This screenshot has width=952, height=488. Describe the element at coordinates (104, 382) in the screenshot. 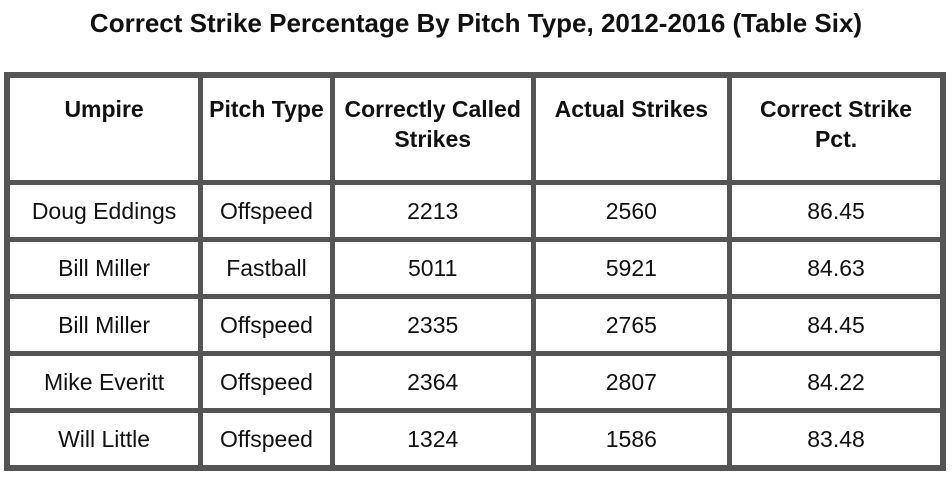

I see `table-cell: Mike Everitt` at that location.